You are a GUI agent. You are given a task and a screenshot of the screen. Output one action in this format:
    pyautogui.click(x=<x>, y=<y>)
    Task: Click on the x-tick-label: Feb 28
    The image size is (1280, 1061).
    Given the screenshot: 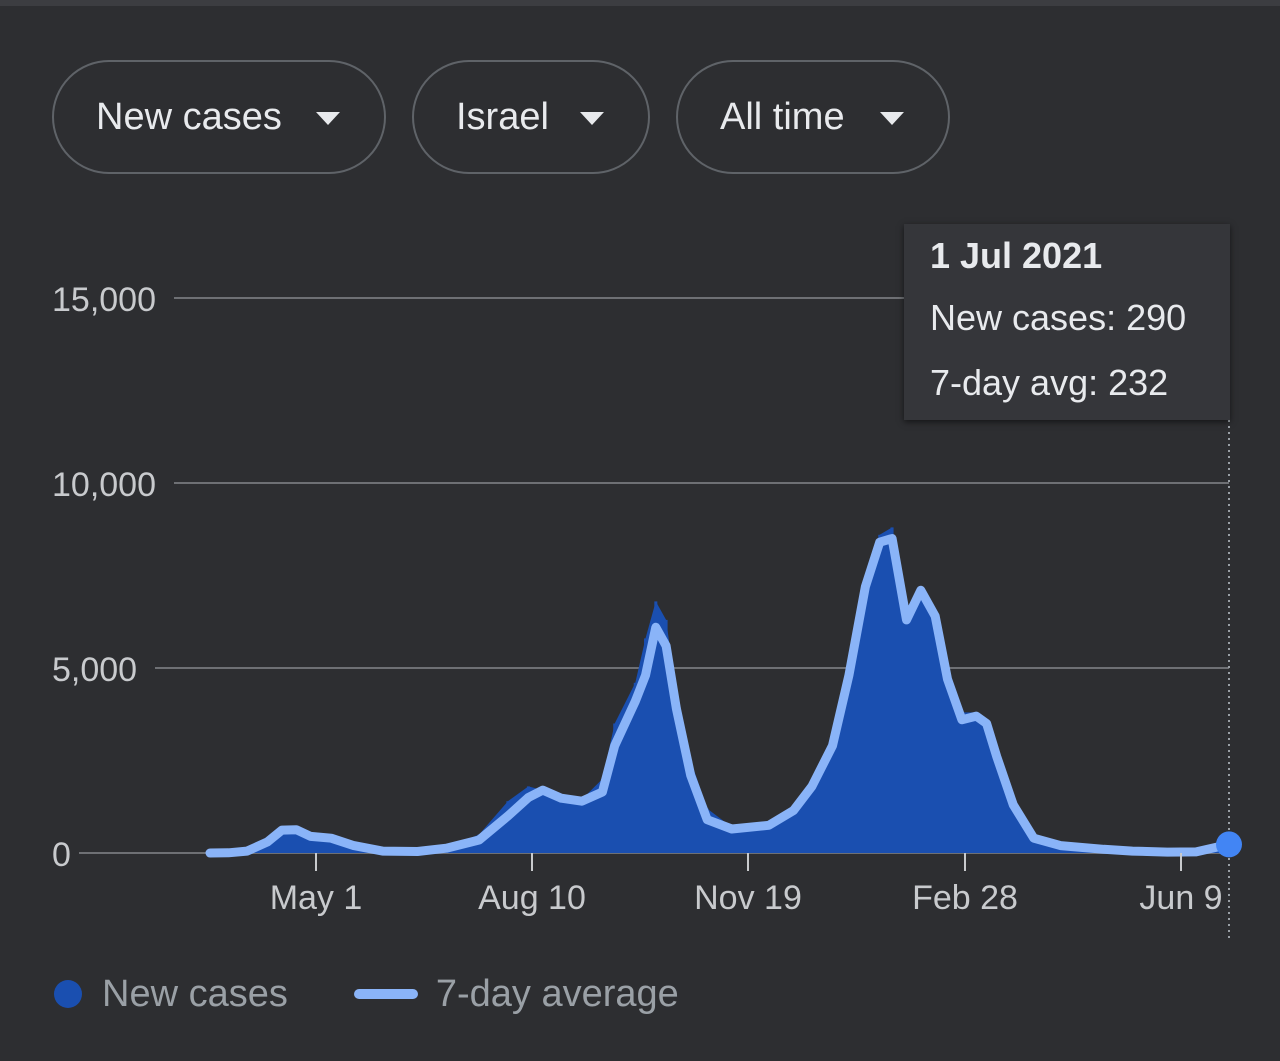 What is the action you would take?
    pyautogui.click(x=965, y=898)
    